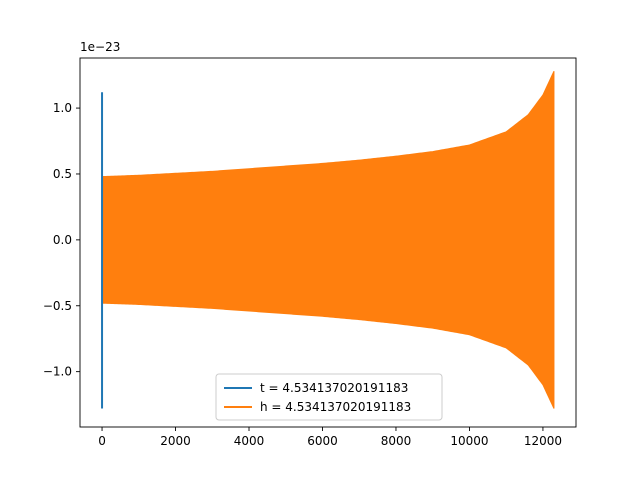  What do you see at coordinates (102, 441) in the screenshot?
I see `x-tick-label: 0` at bounding box center [102, 441].